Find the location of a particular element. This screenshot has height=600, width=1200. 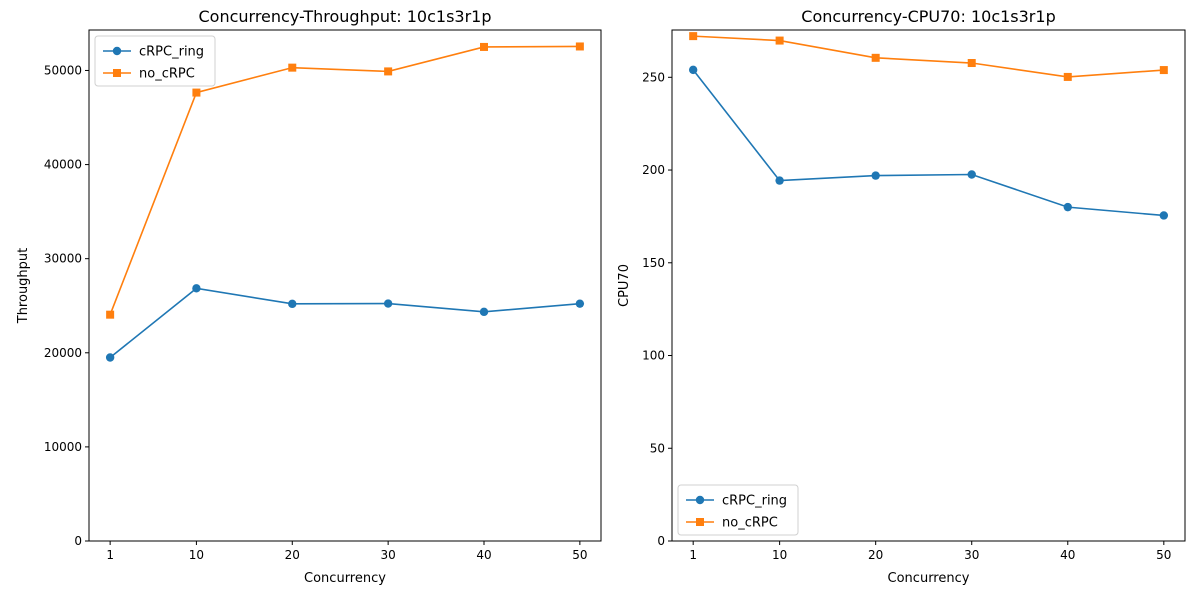

y-axis-label: CPU70 is located at coordinates (624, 285).